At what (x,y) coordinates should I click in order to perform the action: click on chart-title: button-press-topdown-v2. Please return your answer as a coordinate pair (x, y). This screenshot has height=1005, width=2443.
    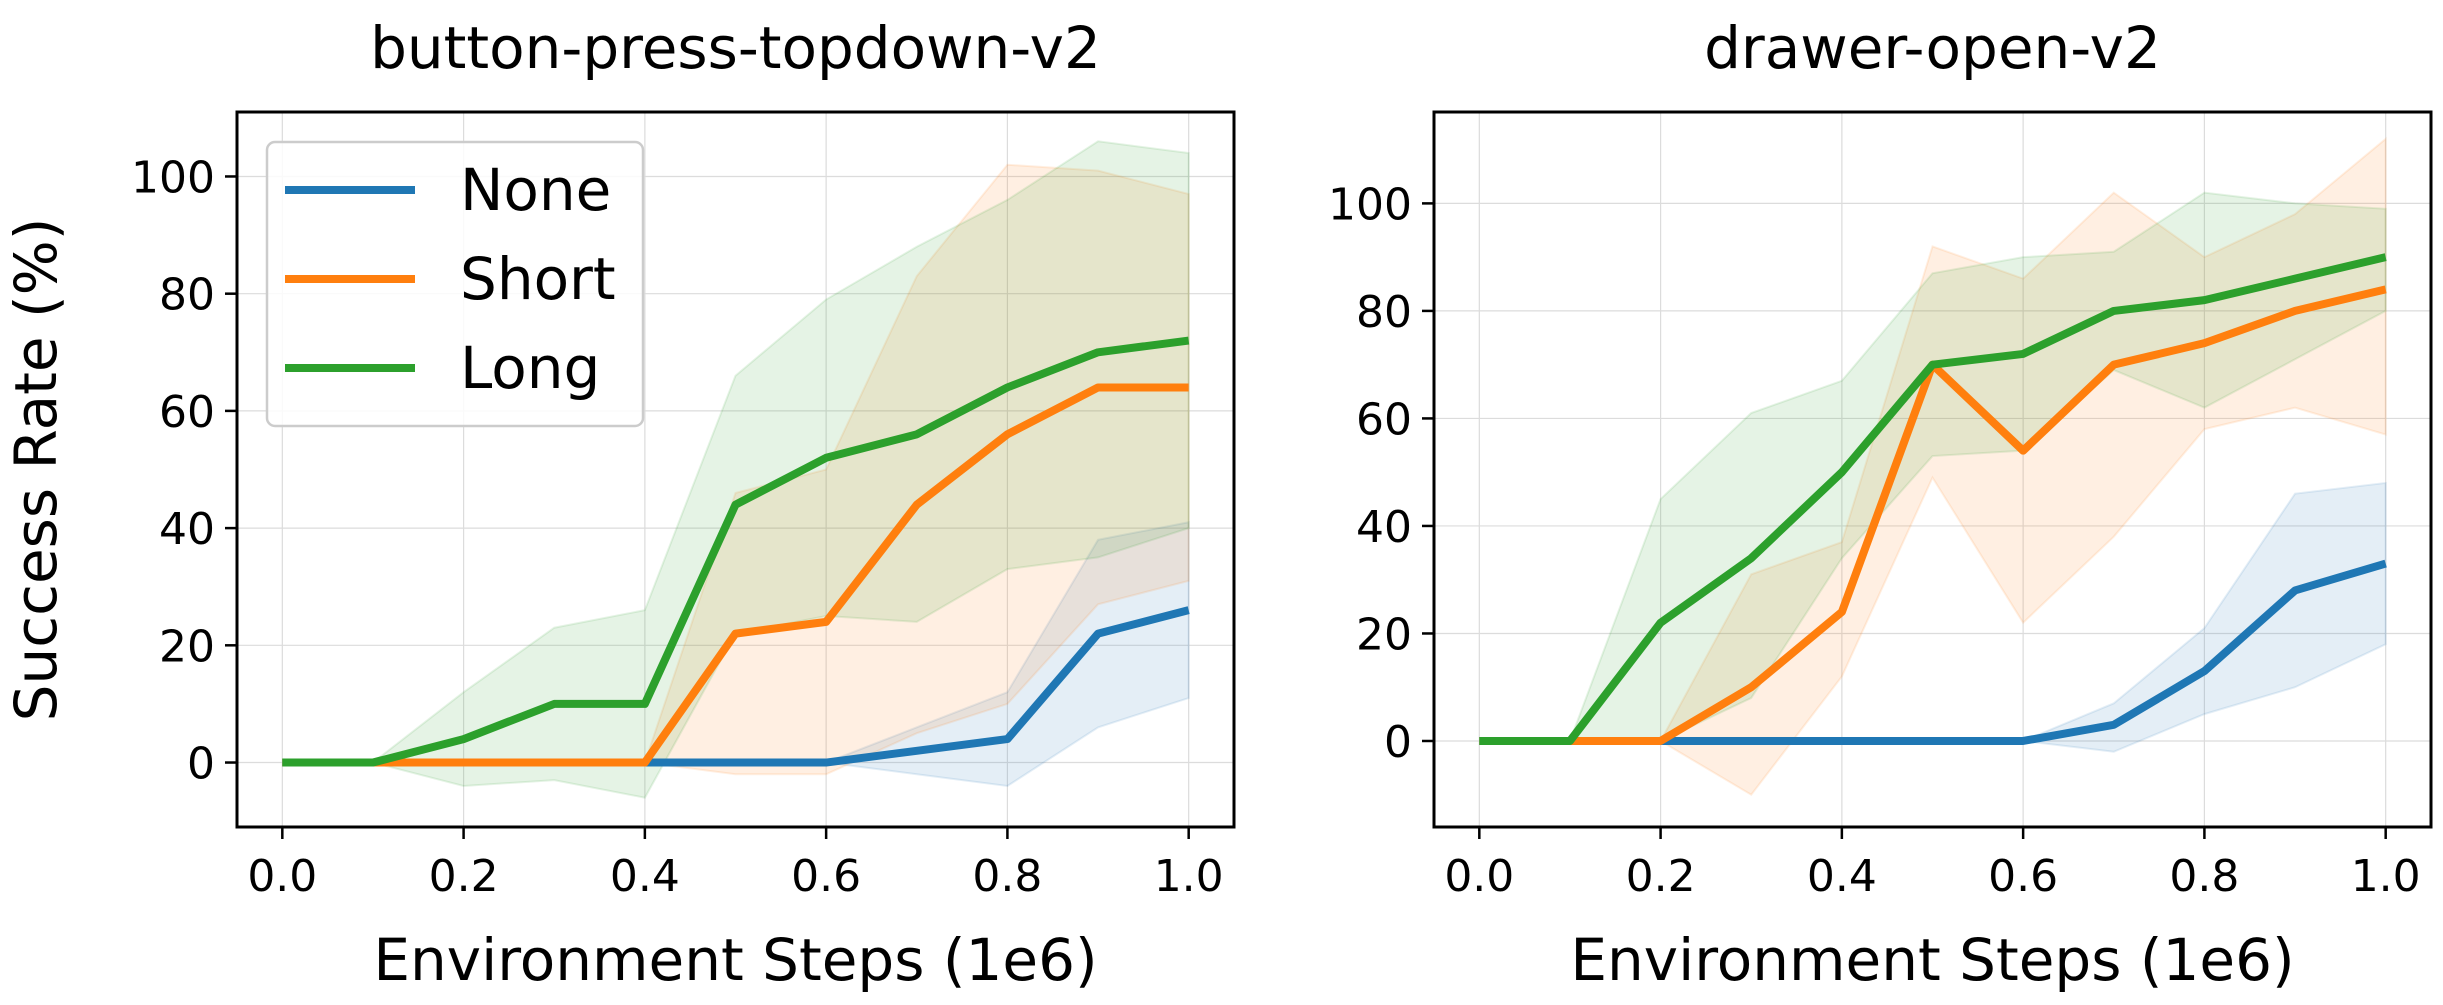
    Looking at the image, I should click on (735, 48).